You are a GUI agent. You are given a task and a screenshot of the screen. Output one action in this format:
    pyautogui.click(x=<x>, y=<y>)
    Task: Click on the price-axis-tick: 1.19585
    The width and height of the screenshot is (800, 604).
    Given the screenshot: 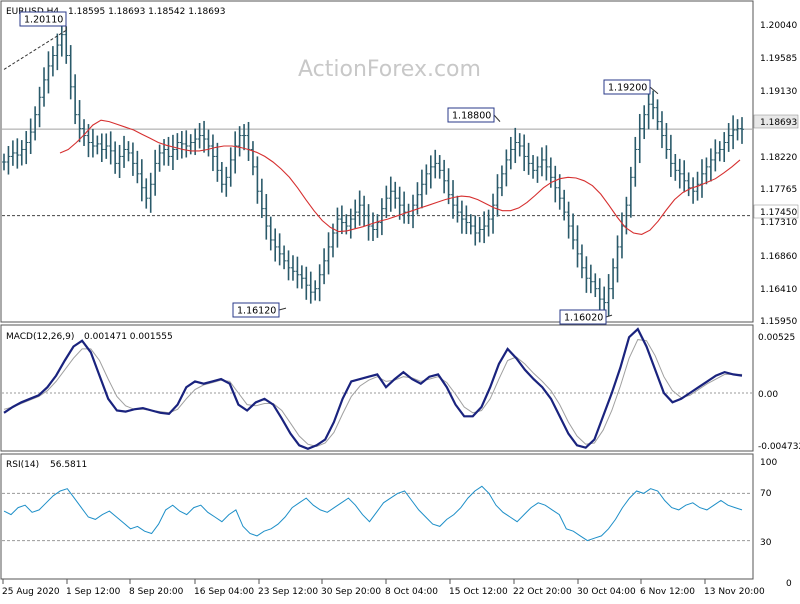 What is the action you would take?
    pyautogui.click(x=778, y=59)
    